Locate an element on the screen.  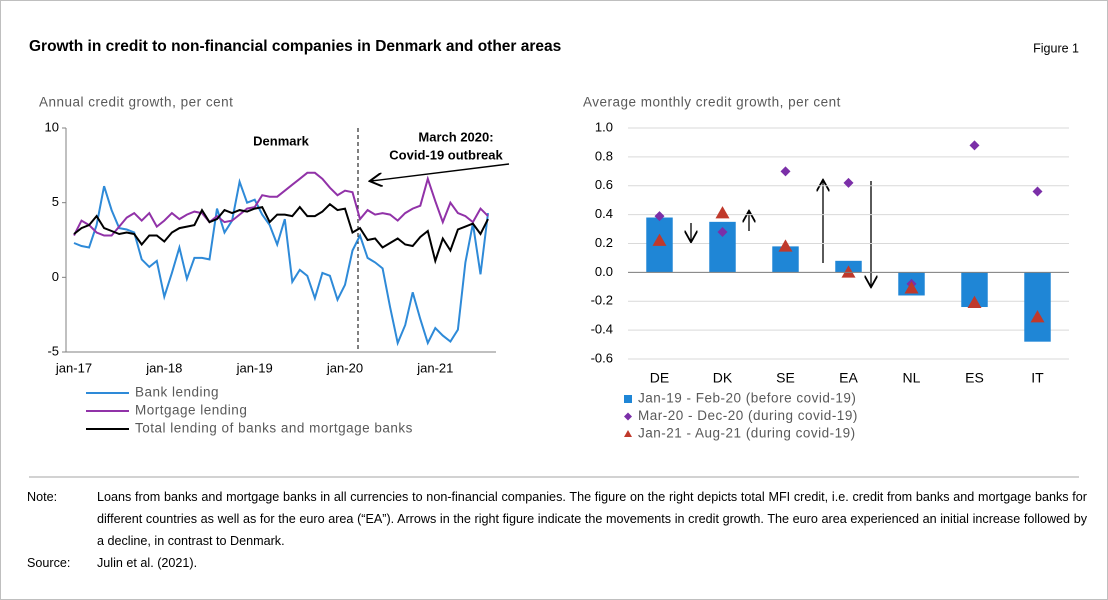
y-tick-label: -0.4 is located at coordinates (602, 329).